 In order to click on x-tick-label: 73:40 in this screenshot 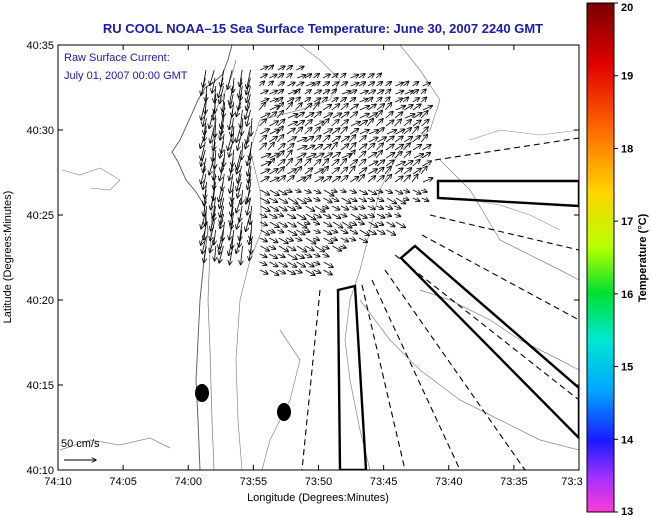, I will do `click(449, 482)`.